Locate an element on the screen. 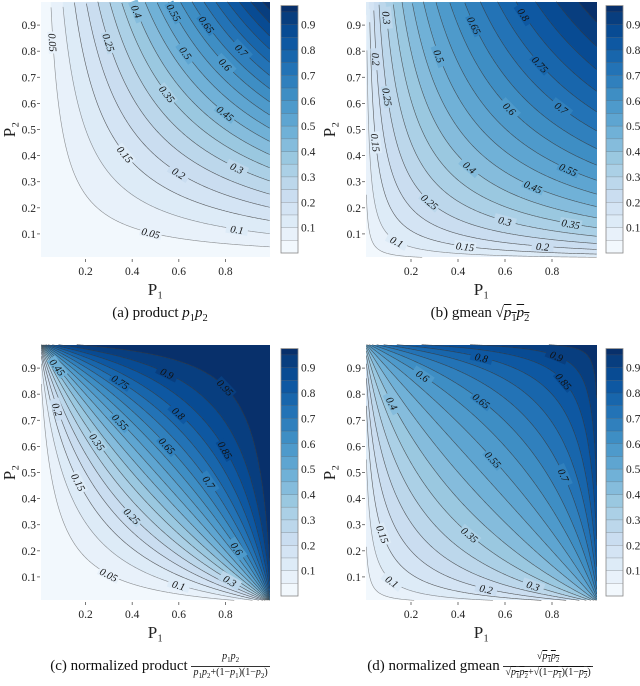  caption-prefix: (a) product is located at coordinates (145, 313).